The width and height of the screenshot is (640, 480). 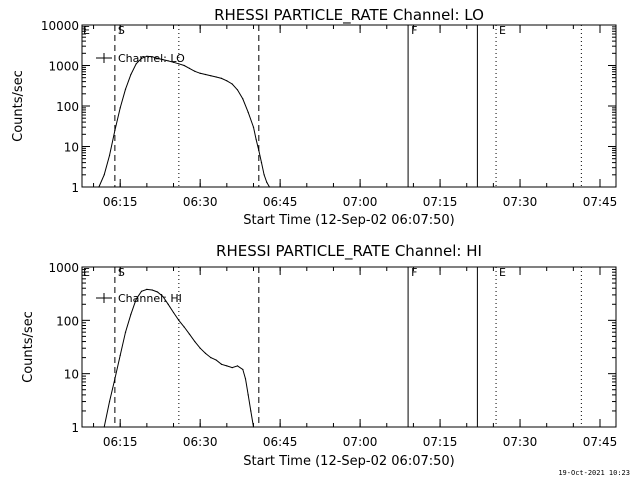 What do you see at coordinates (75, 188) in the screenshot?
I see `y-tick-label: 1` at bounding box center [75, 188].